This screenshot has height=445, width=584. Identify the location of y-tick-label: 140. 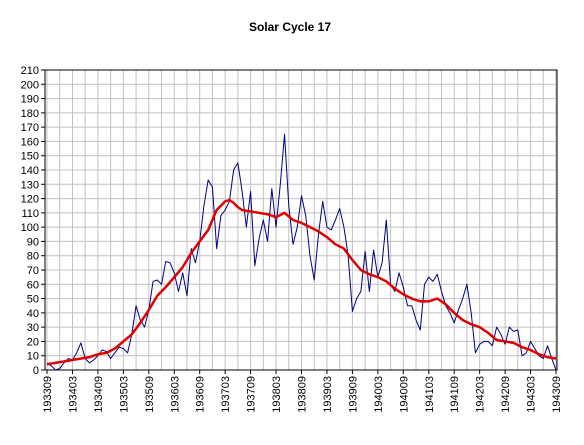
(30, 171).